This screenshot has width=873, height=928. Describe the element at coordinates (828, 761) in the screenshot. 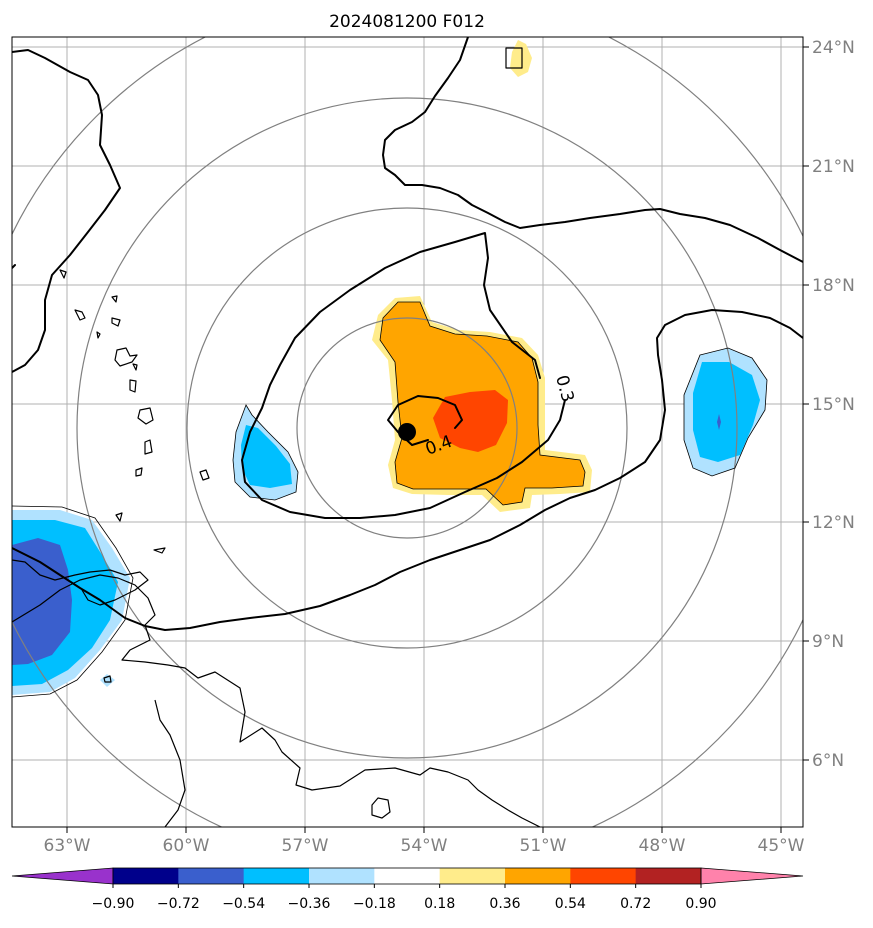

I see `lat-tick-label: 6°N` at that location.